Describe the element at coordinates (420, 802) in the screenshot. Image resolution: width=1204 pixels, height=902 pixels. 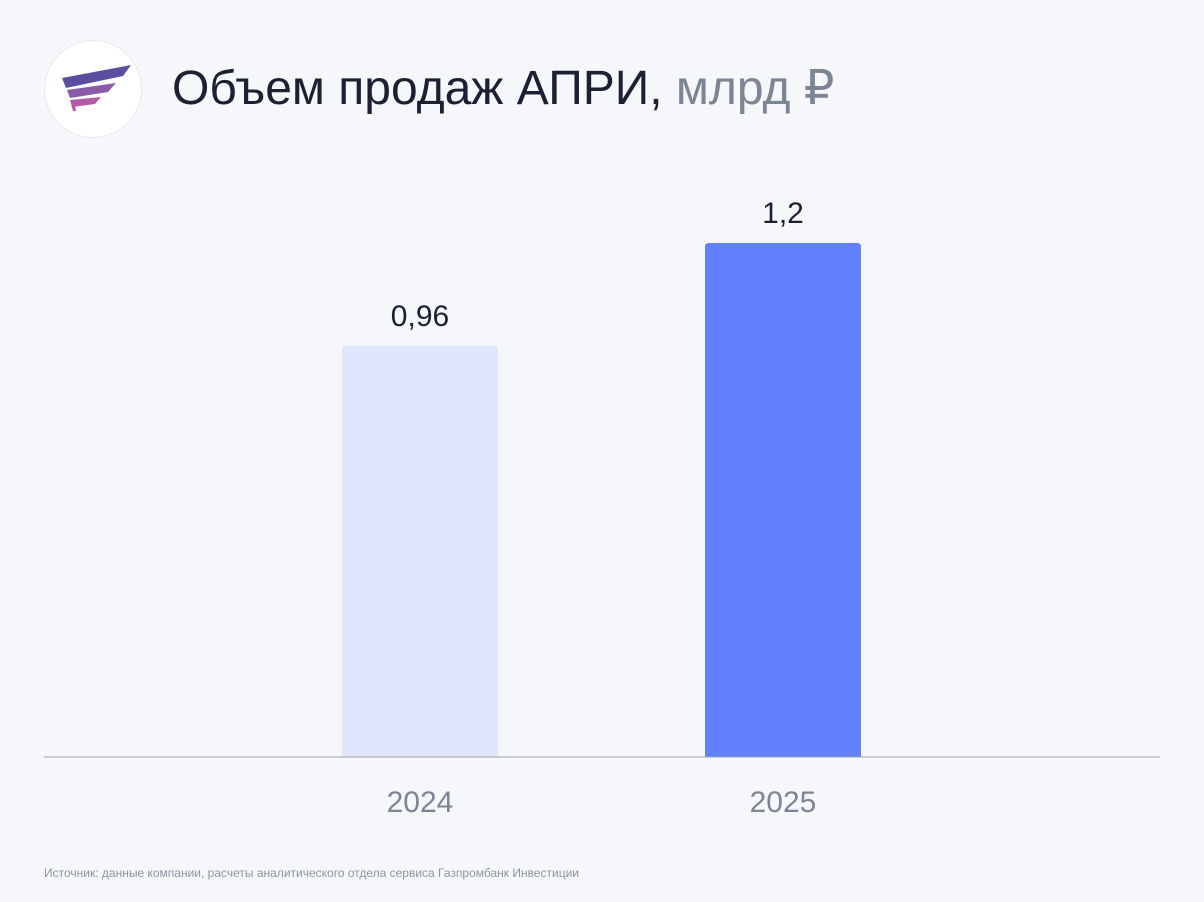
I see `x-tick-label: 2024` at that location.